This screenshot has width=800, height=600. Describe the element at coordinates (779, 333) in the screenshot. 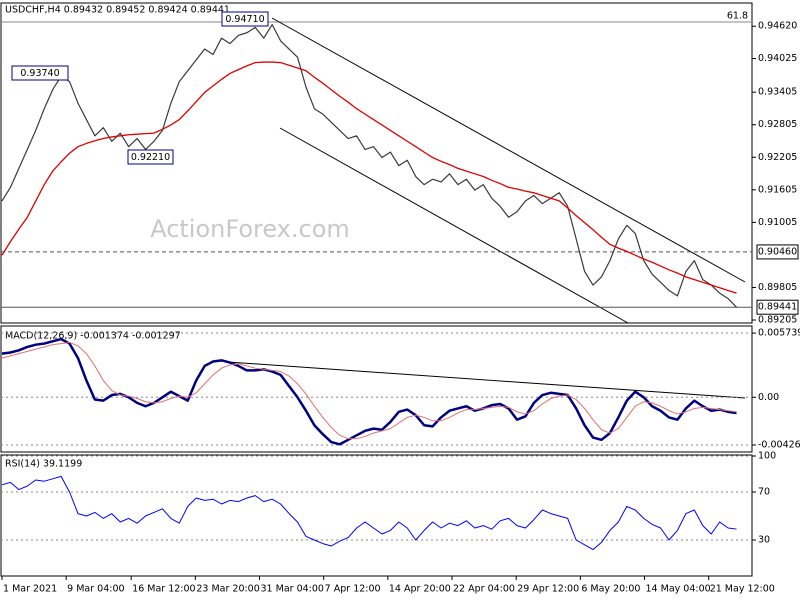

I see `y-tick-label: 0.005739` at that location.